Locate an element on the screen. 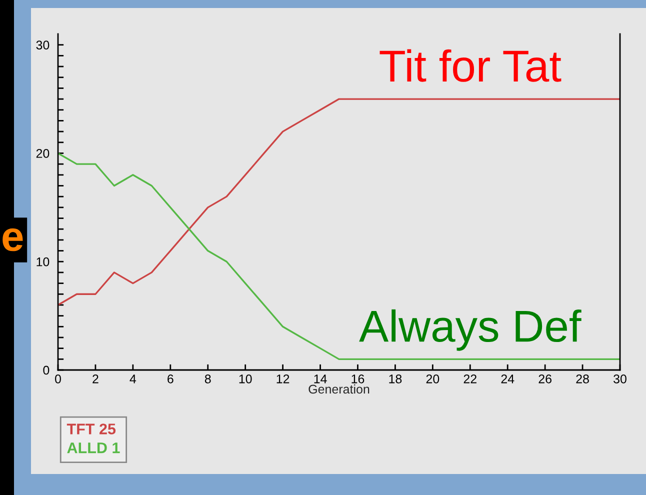  x-tick-label: 24 is located at coordinates (507, 379).